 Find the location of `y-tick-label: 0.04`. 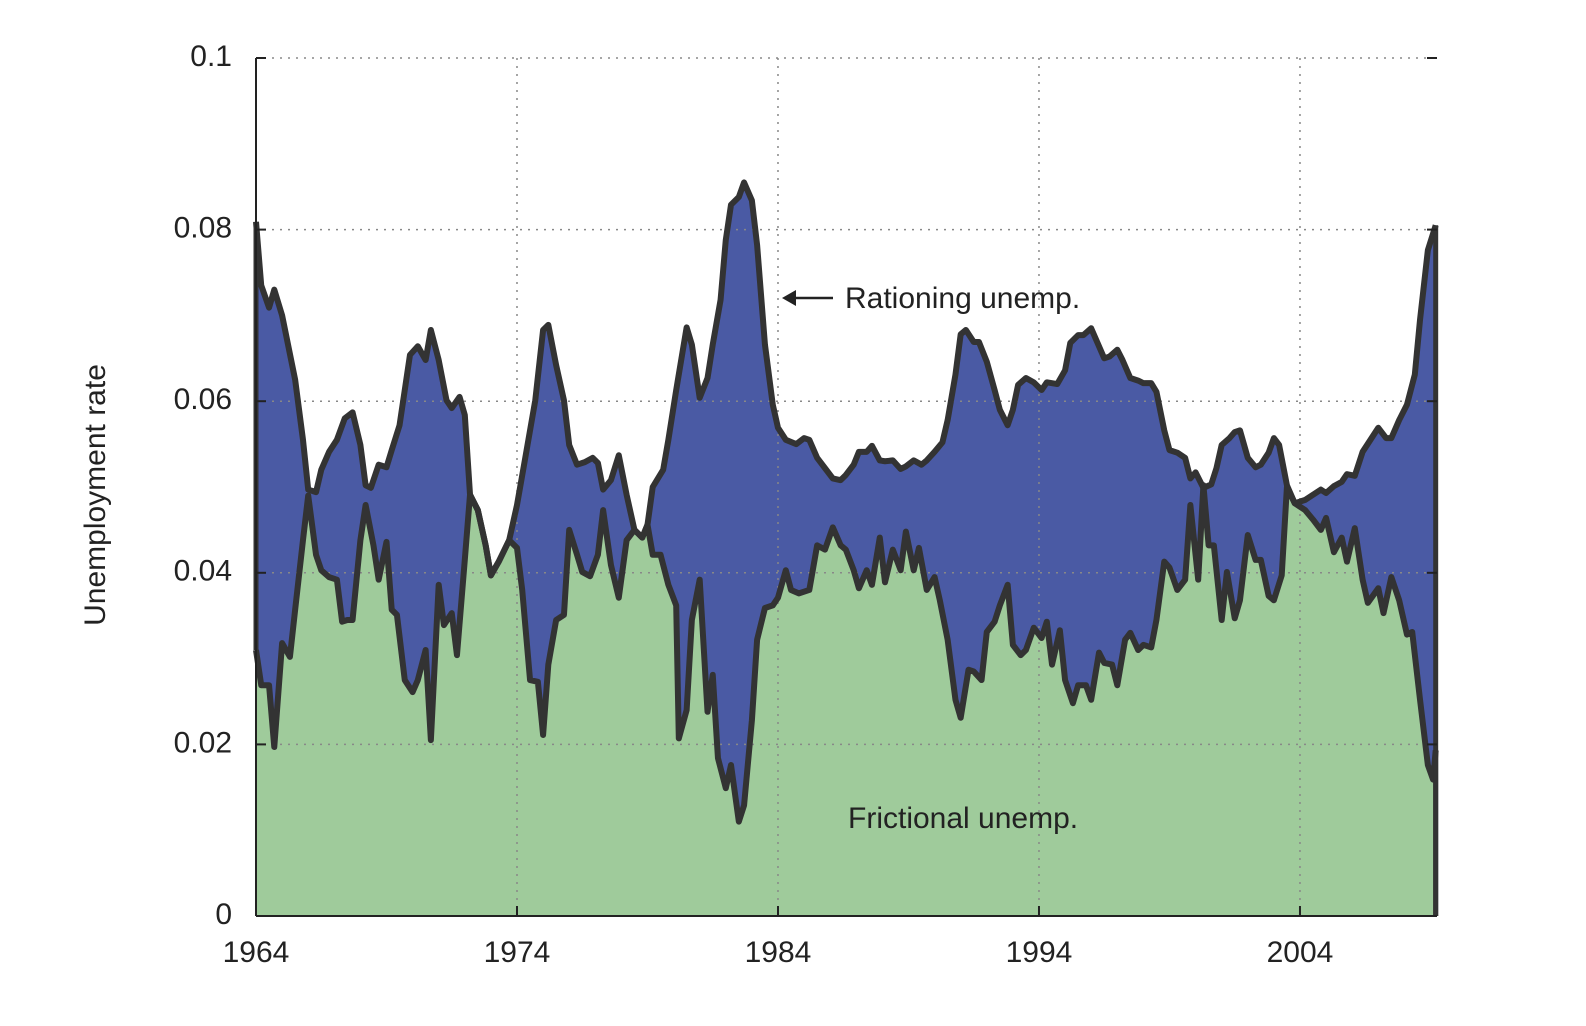

y-tick-label: 0.04 is located at coordinates (203, 571).